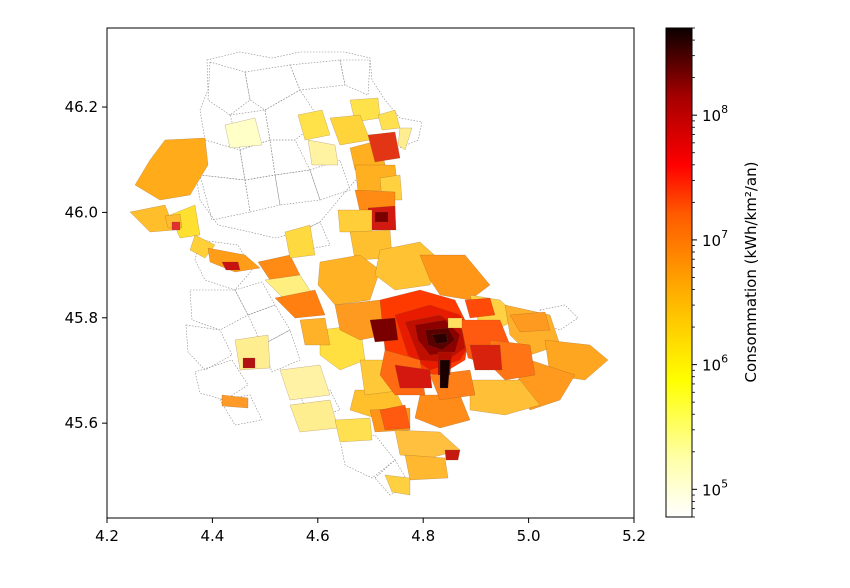 This screenshot has height=588, width=850. I want to click on colorbar-tick-label: 10⁷, so click(715, 239).